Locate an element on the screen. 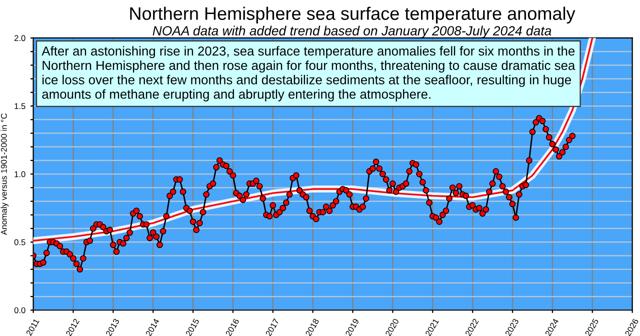 The image size is (640, 336). chart-title: Northern Hemisphere sea surface temperature anomaly is located at coordinates (353, 15).